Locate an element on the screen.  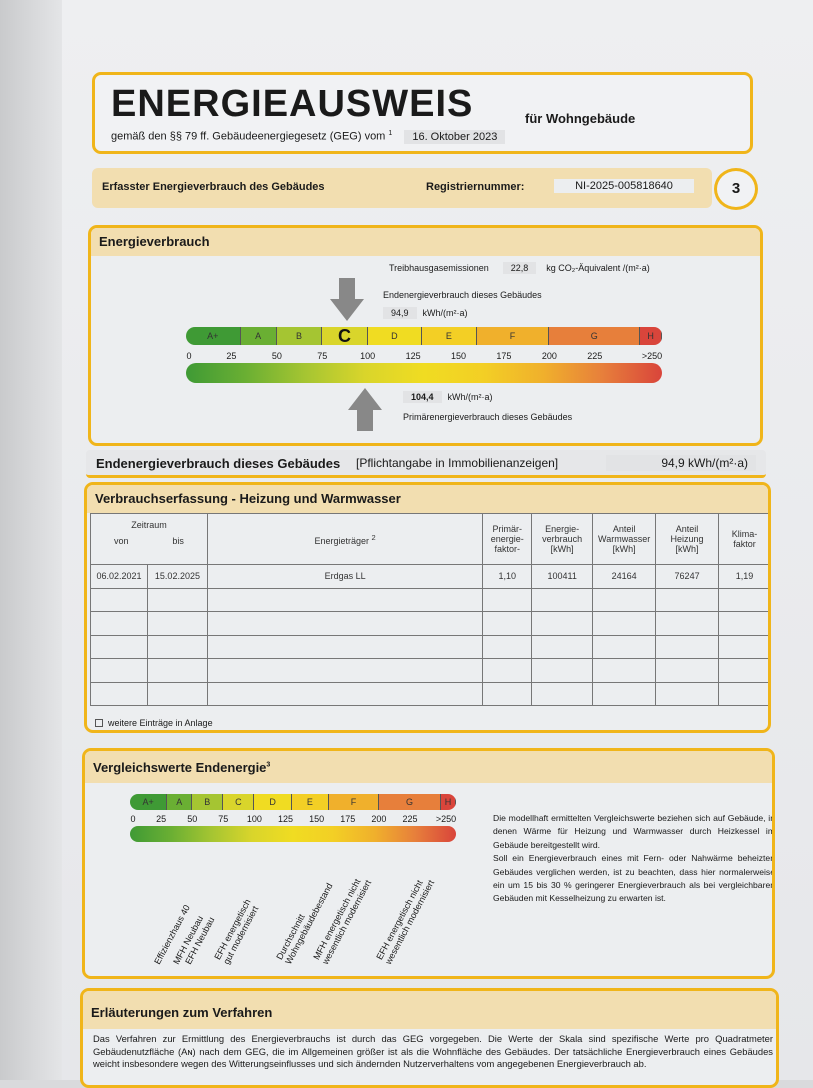
primary-energy-unit: kWh/(m²·a) is located at coordinates (470, 397).